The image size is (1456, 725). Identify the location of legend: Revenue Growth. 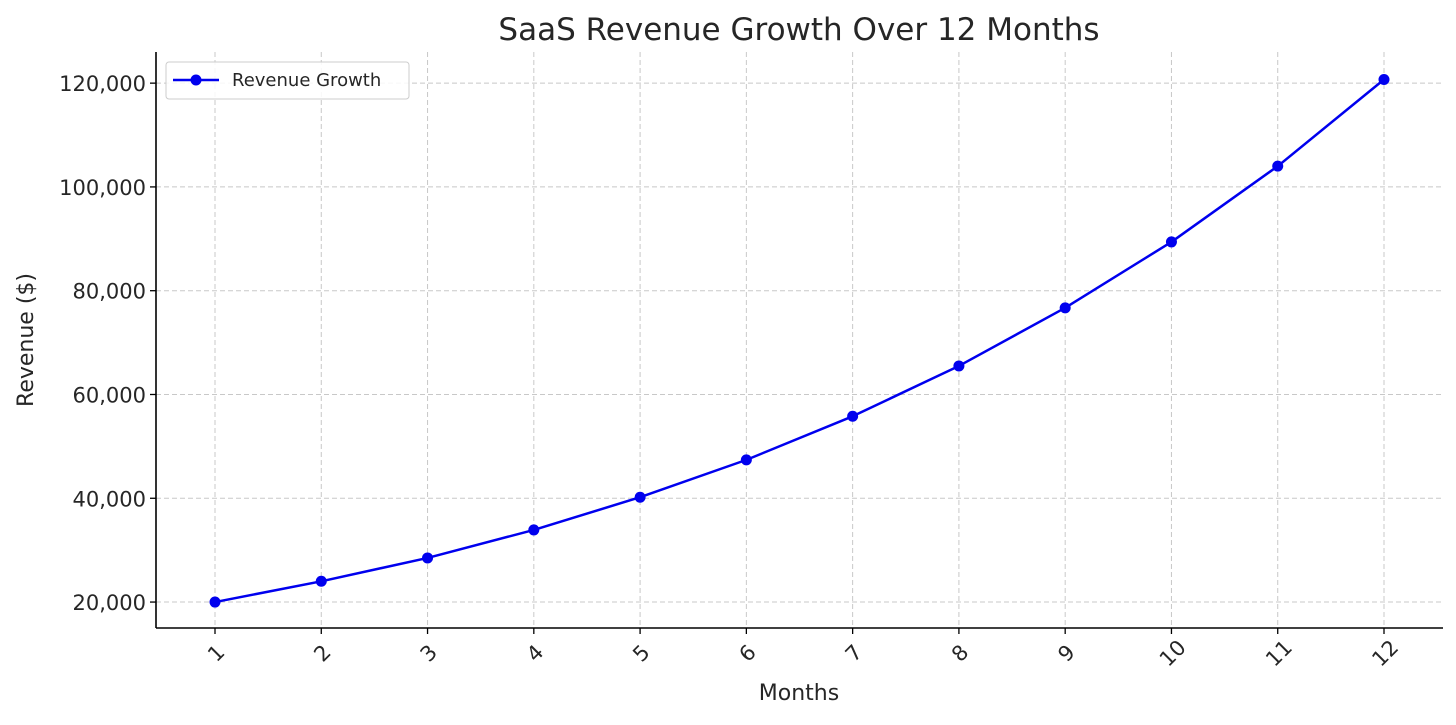
(287, 80).